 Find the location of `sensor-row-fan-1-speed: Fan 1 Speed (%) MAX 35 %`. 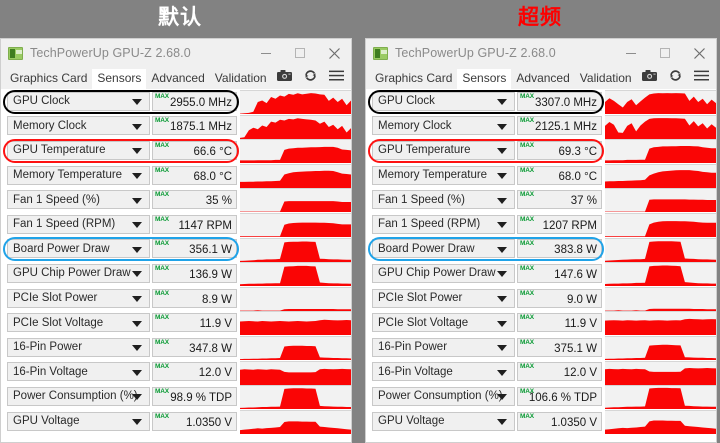

sensor-row-fan-1-speed: Fan 1 Speed (%) MAX 35 % is located at coordinates (176, 200).